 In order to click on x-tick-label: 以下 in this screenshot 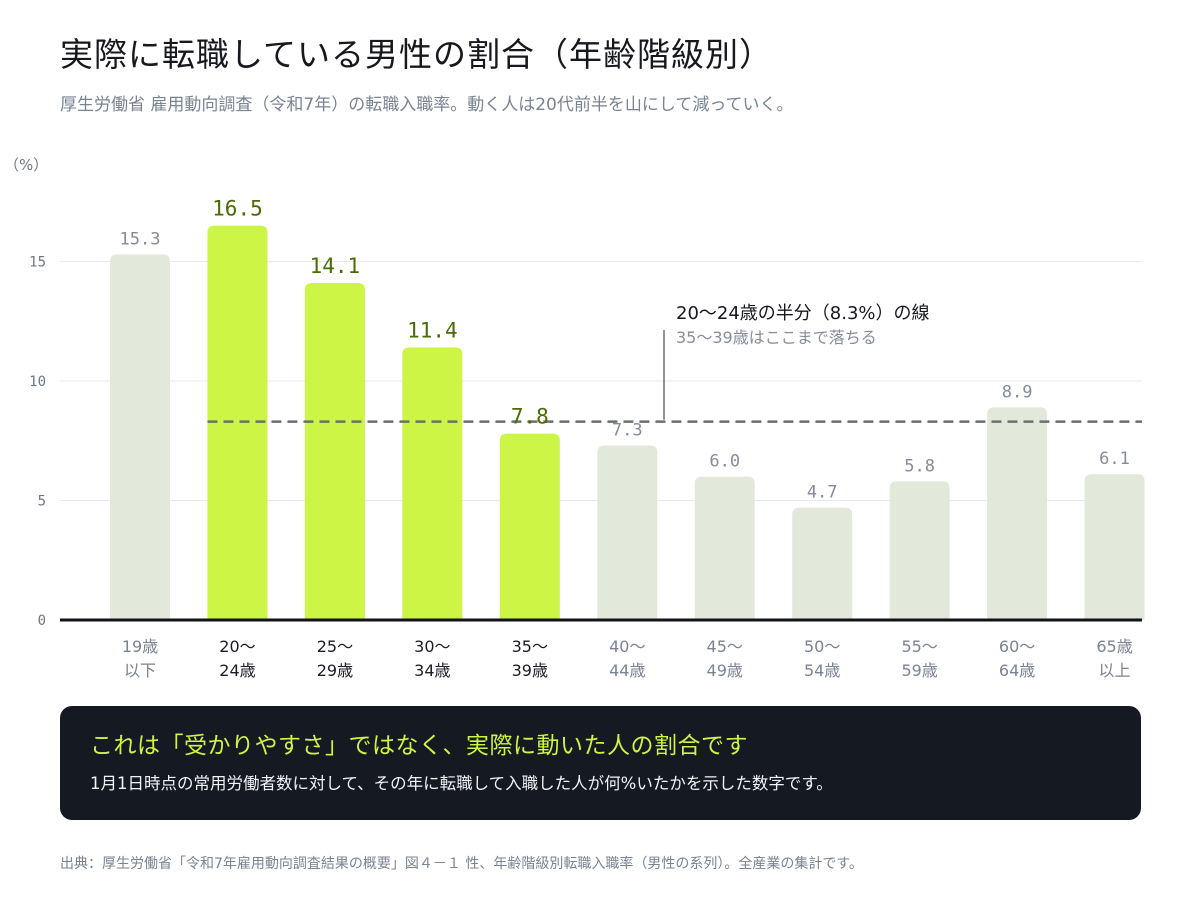, I will do `click(140, 670)`.